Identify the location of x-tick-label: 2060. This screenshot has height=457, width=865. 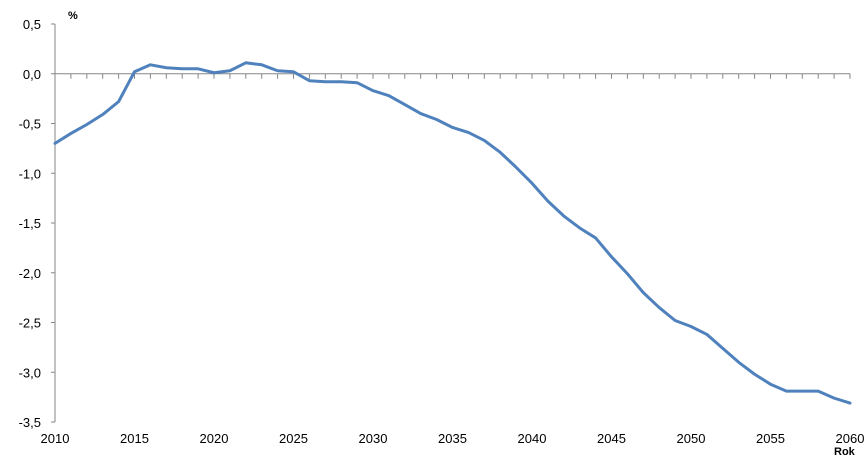
(850, 438).